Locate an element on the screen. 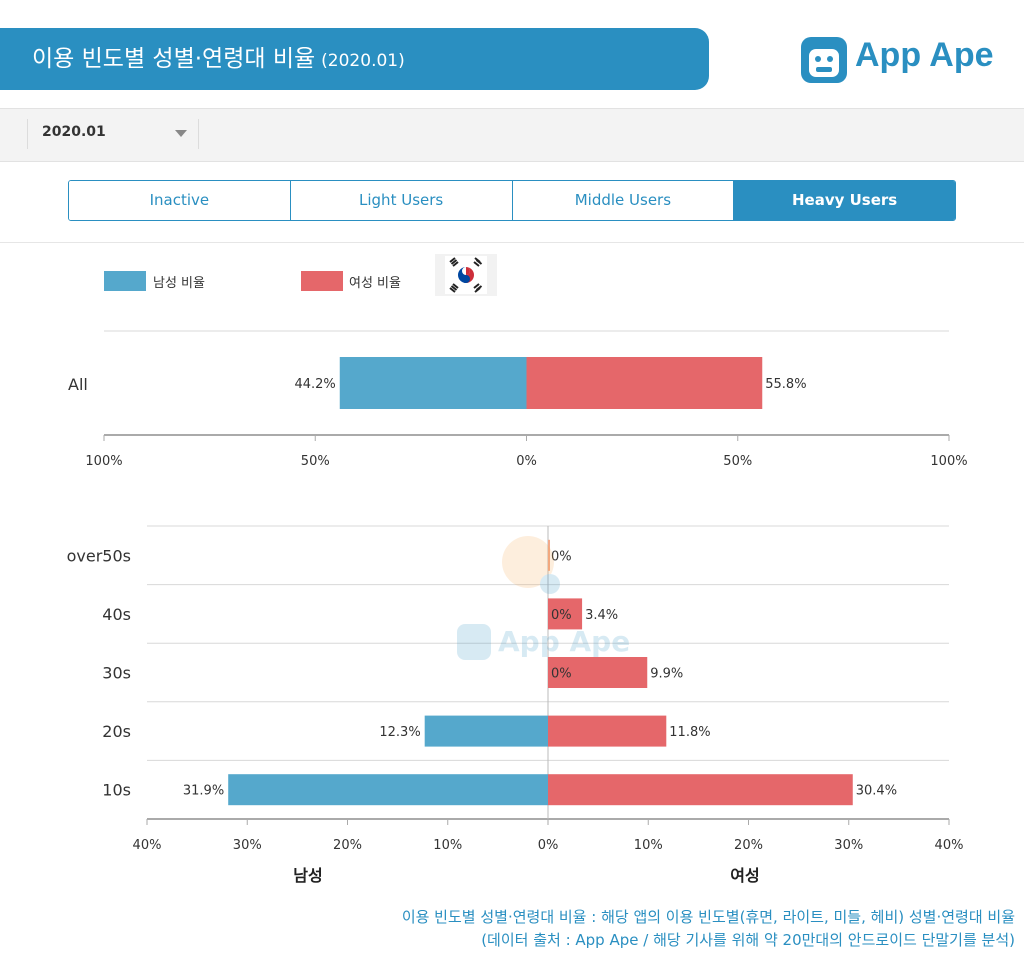 Image resolution: width=1024 pixels, height=958 pixels. chart2-xlabel-female: 여성 is located at coordinates (744, 875).